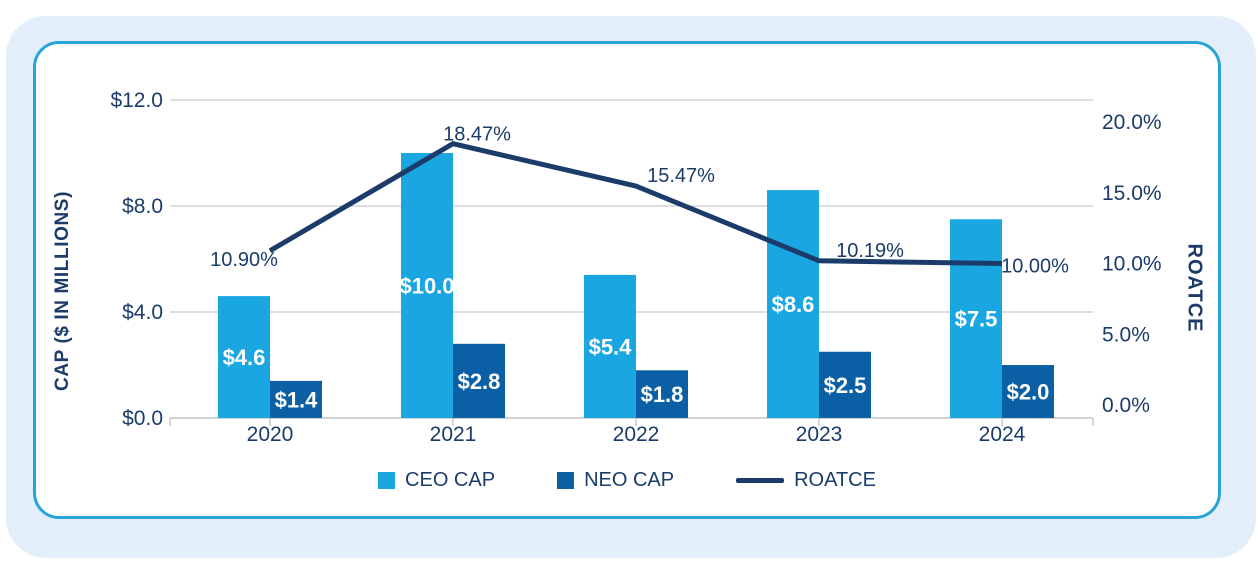  I want to click on svg-text: $7.5, so click(976, 319).